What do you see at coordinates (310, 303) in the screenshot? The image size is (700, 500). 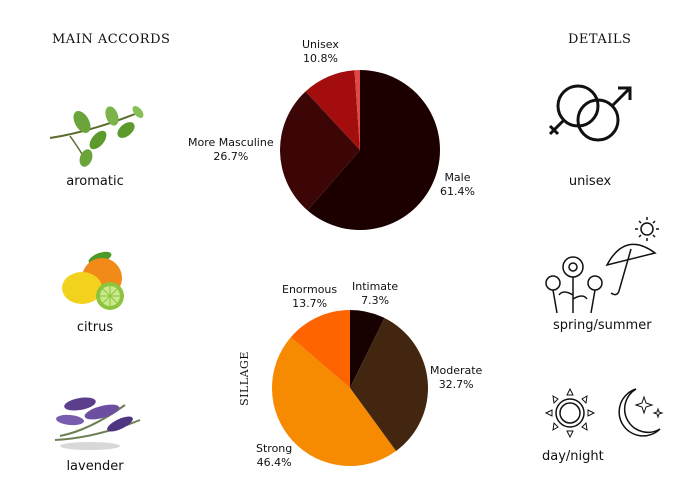 I see `slice-percent: 13.7%` at bounding box center [310, 303].